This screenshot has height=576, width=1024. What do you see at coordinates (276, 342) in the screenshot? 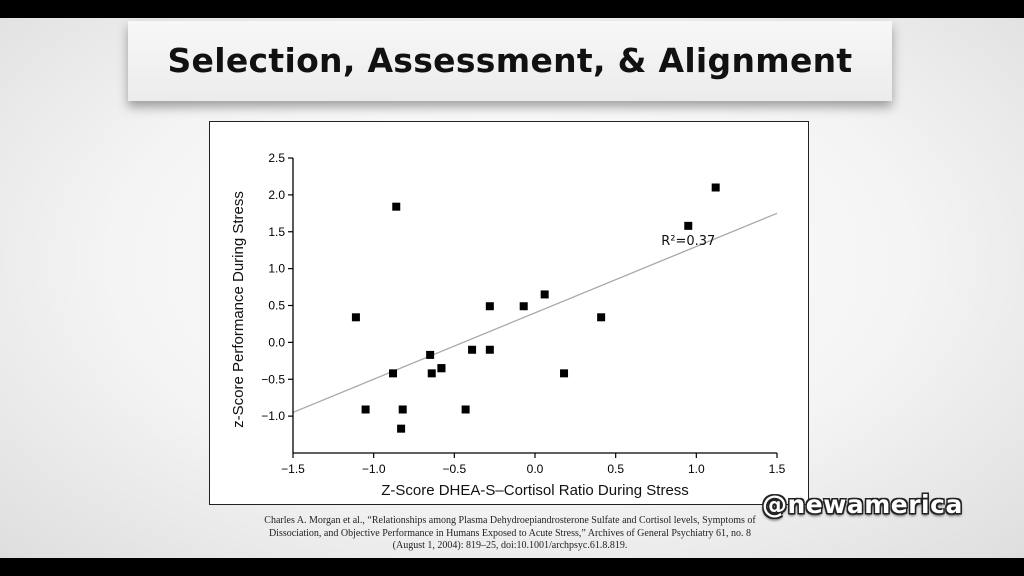
I see `y-tick-label: 0.0` at bounding box center [276, 342].